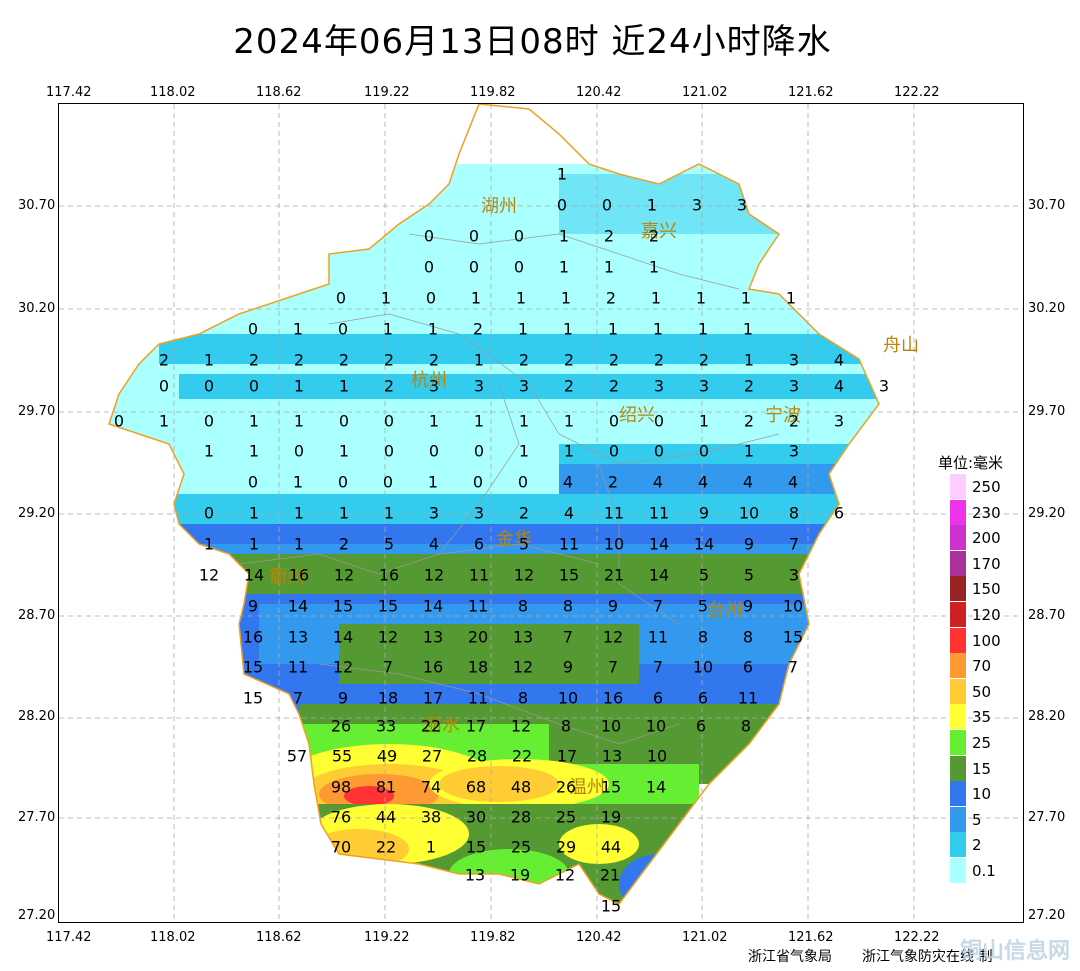  I want to click on x-tick-label: 118.62, so click(279, 92).